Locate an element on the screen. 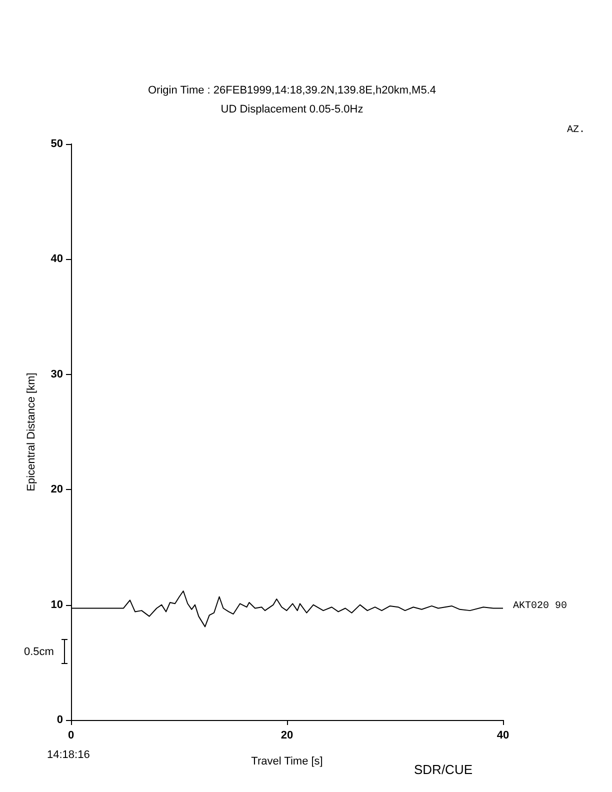 The width and height of the screenshot is (612, 792). chart-title: Origin Time : 26FEB1999,14:18,39.2N,139.8E,h20km,M5.4 is located at coordinates (292, 90).